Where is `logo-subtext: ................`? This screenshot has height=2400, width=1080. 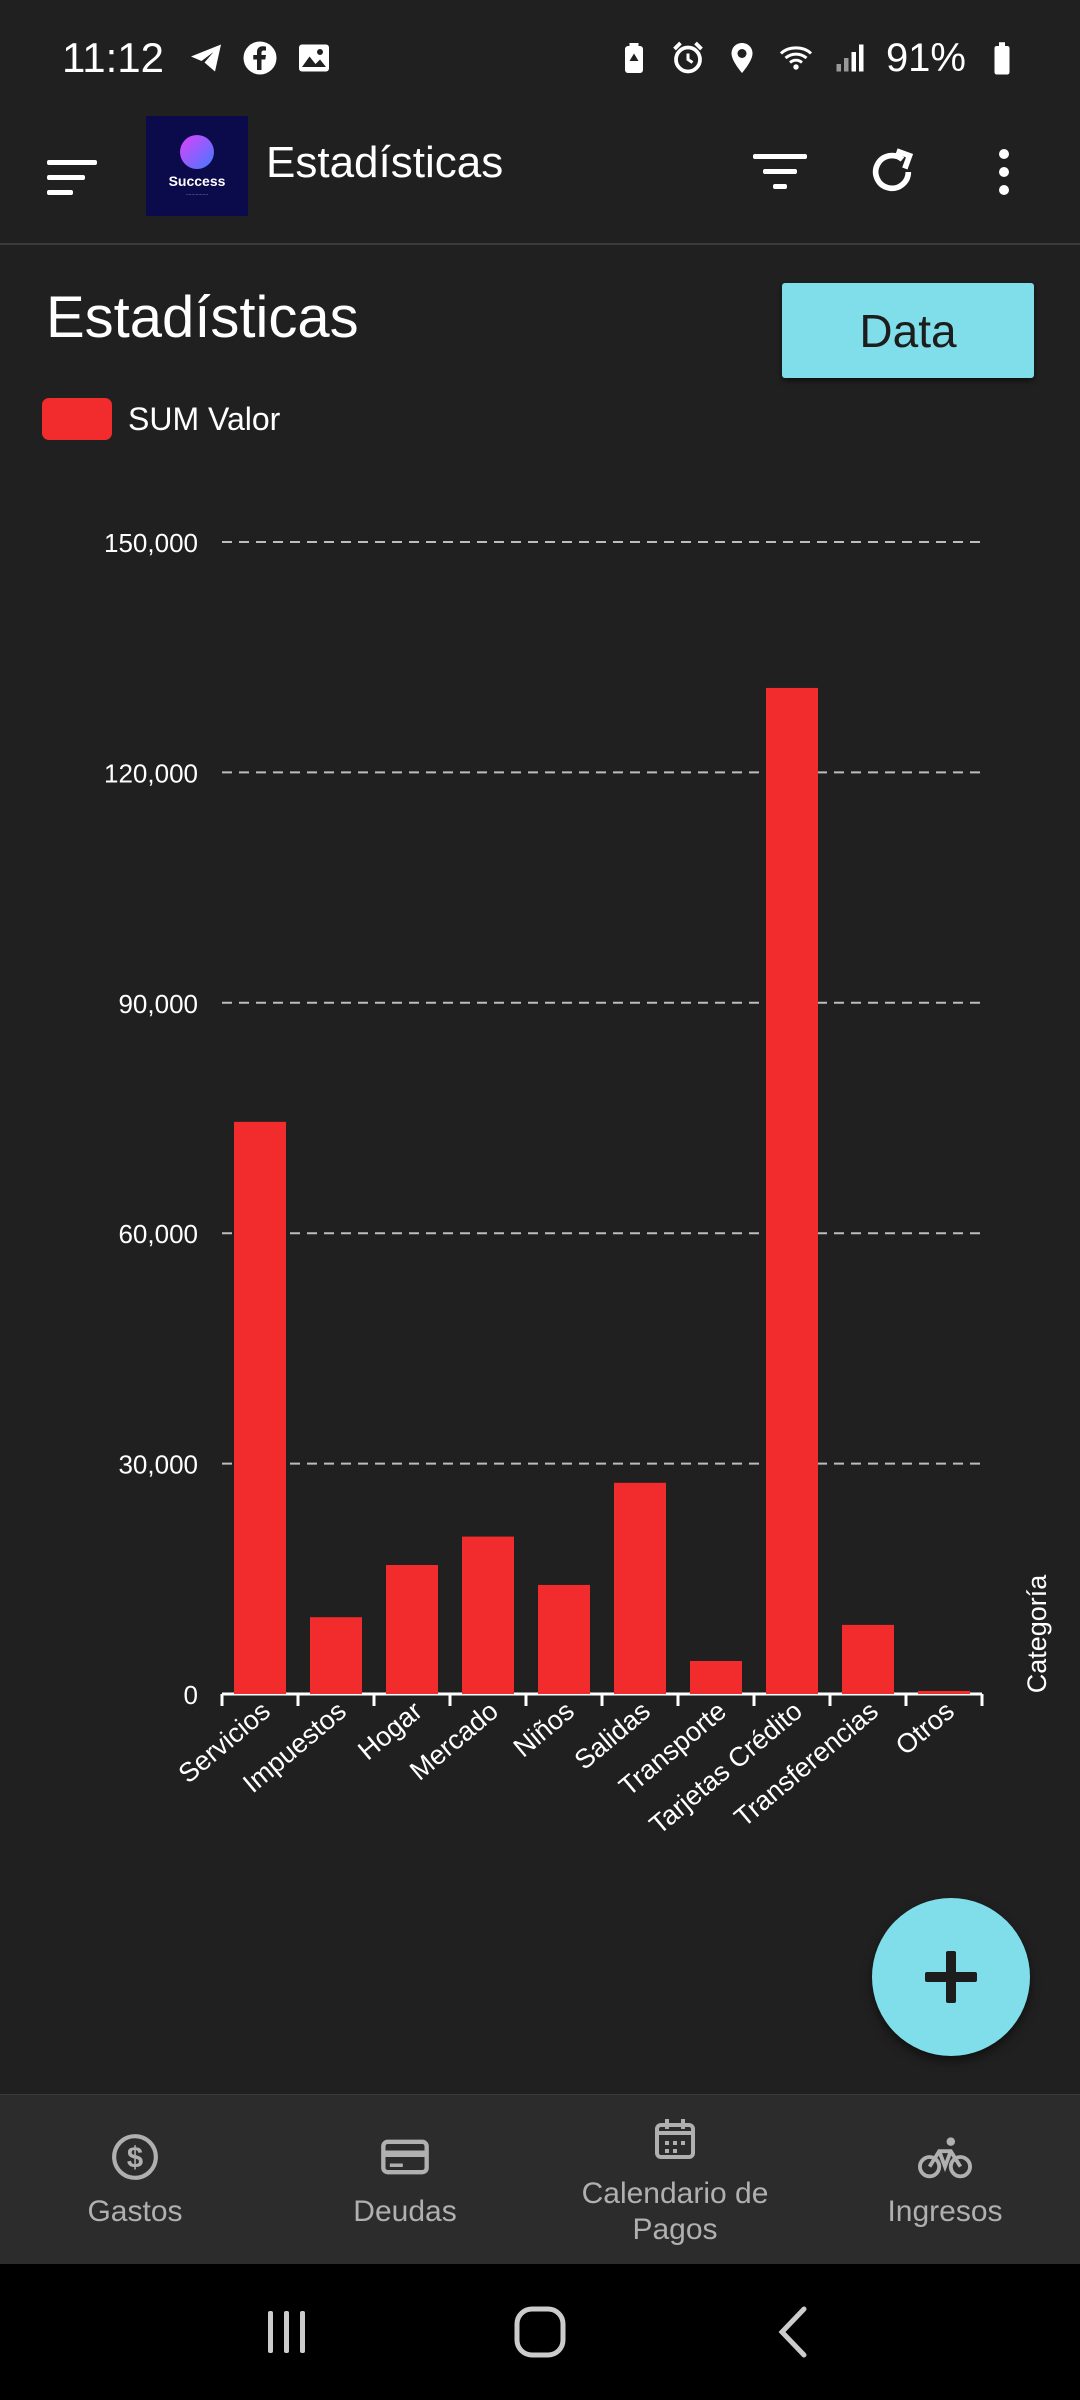 logo-subtext: ................ is located at coordinates (197, 194).